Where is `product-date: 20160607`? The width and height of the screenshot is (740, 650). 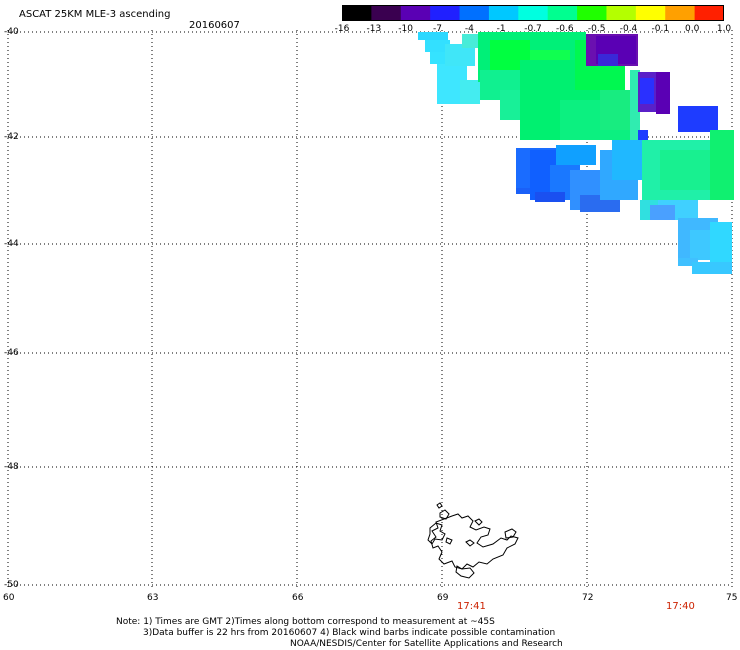 product-date: 20160607 is located at coordinates (214, 25).